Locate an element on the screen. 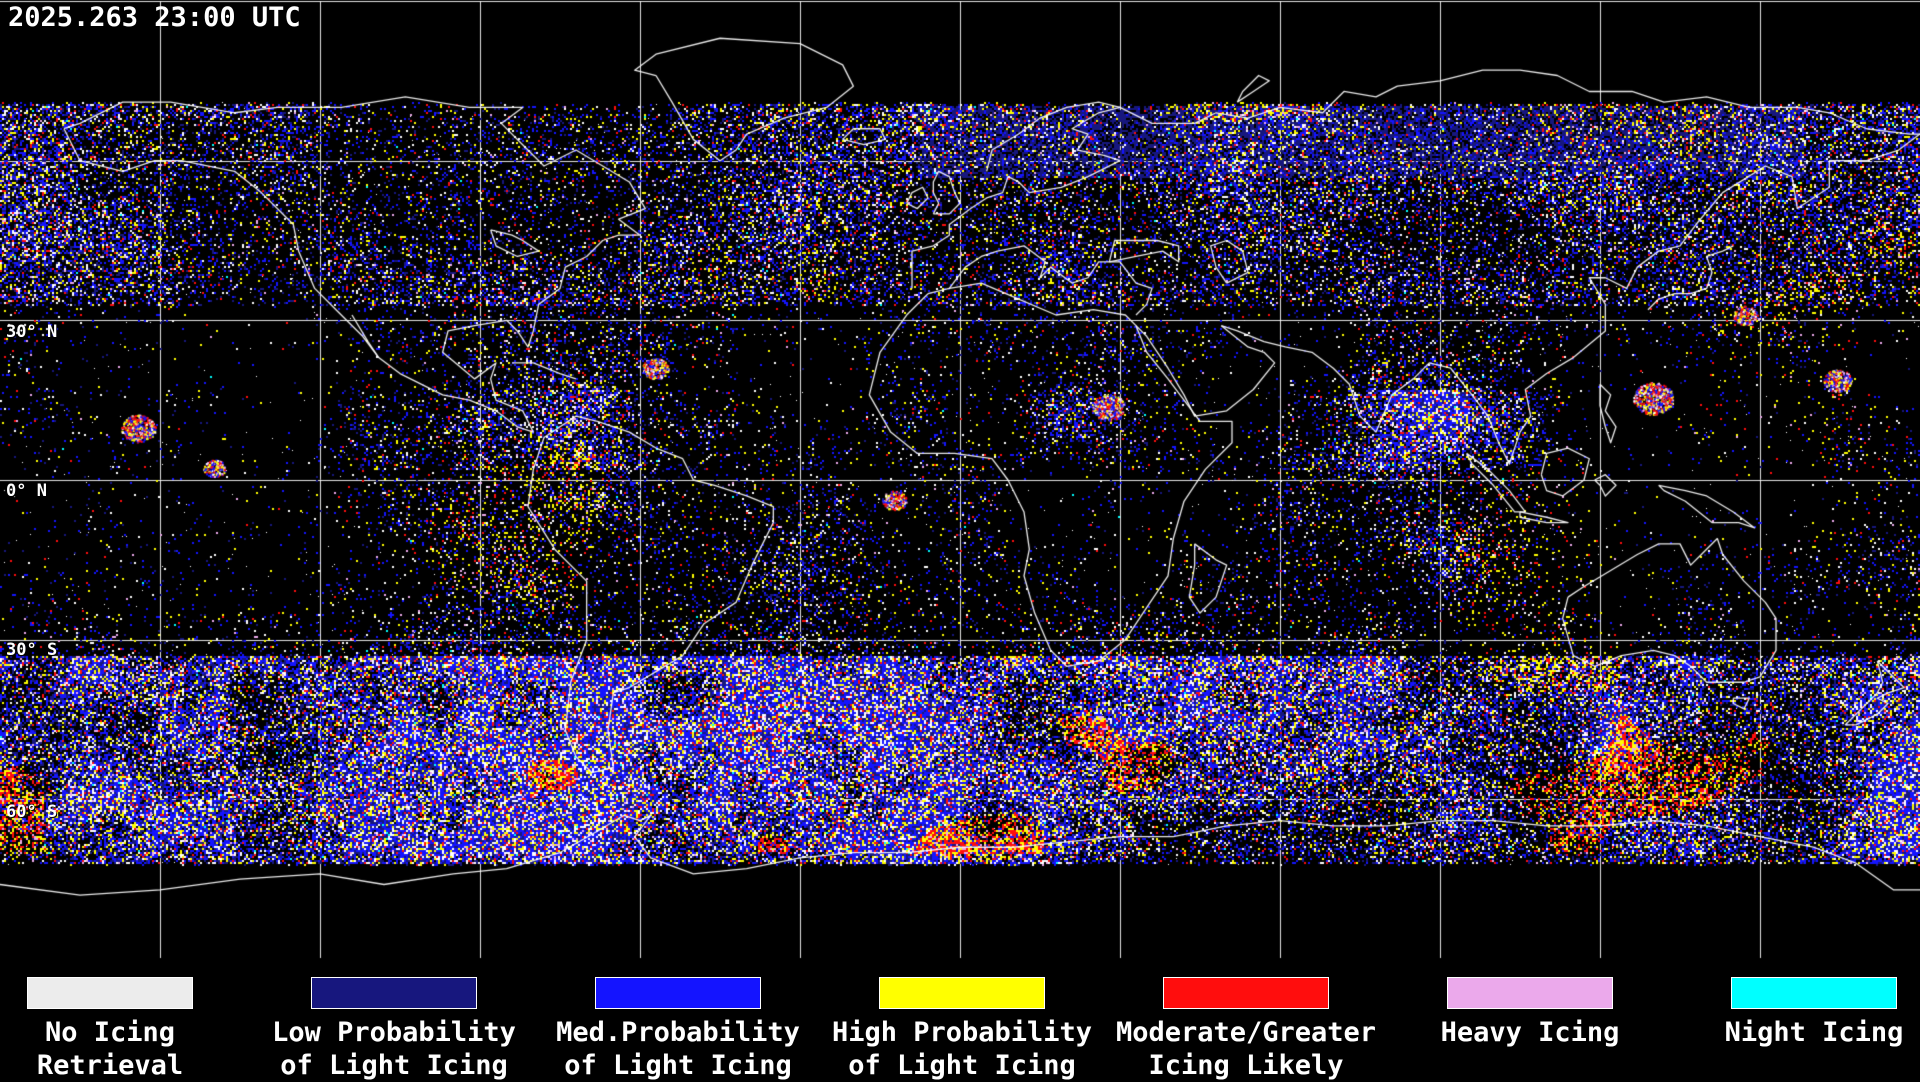  legend-label-line1: No Icing is located at coordinates (110, 1032).